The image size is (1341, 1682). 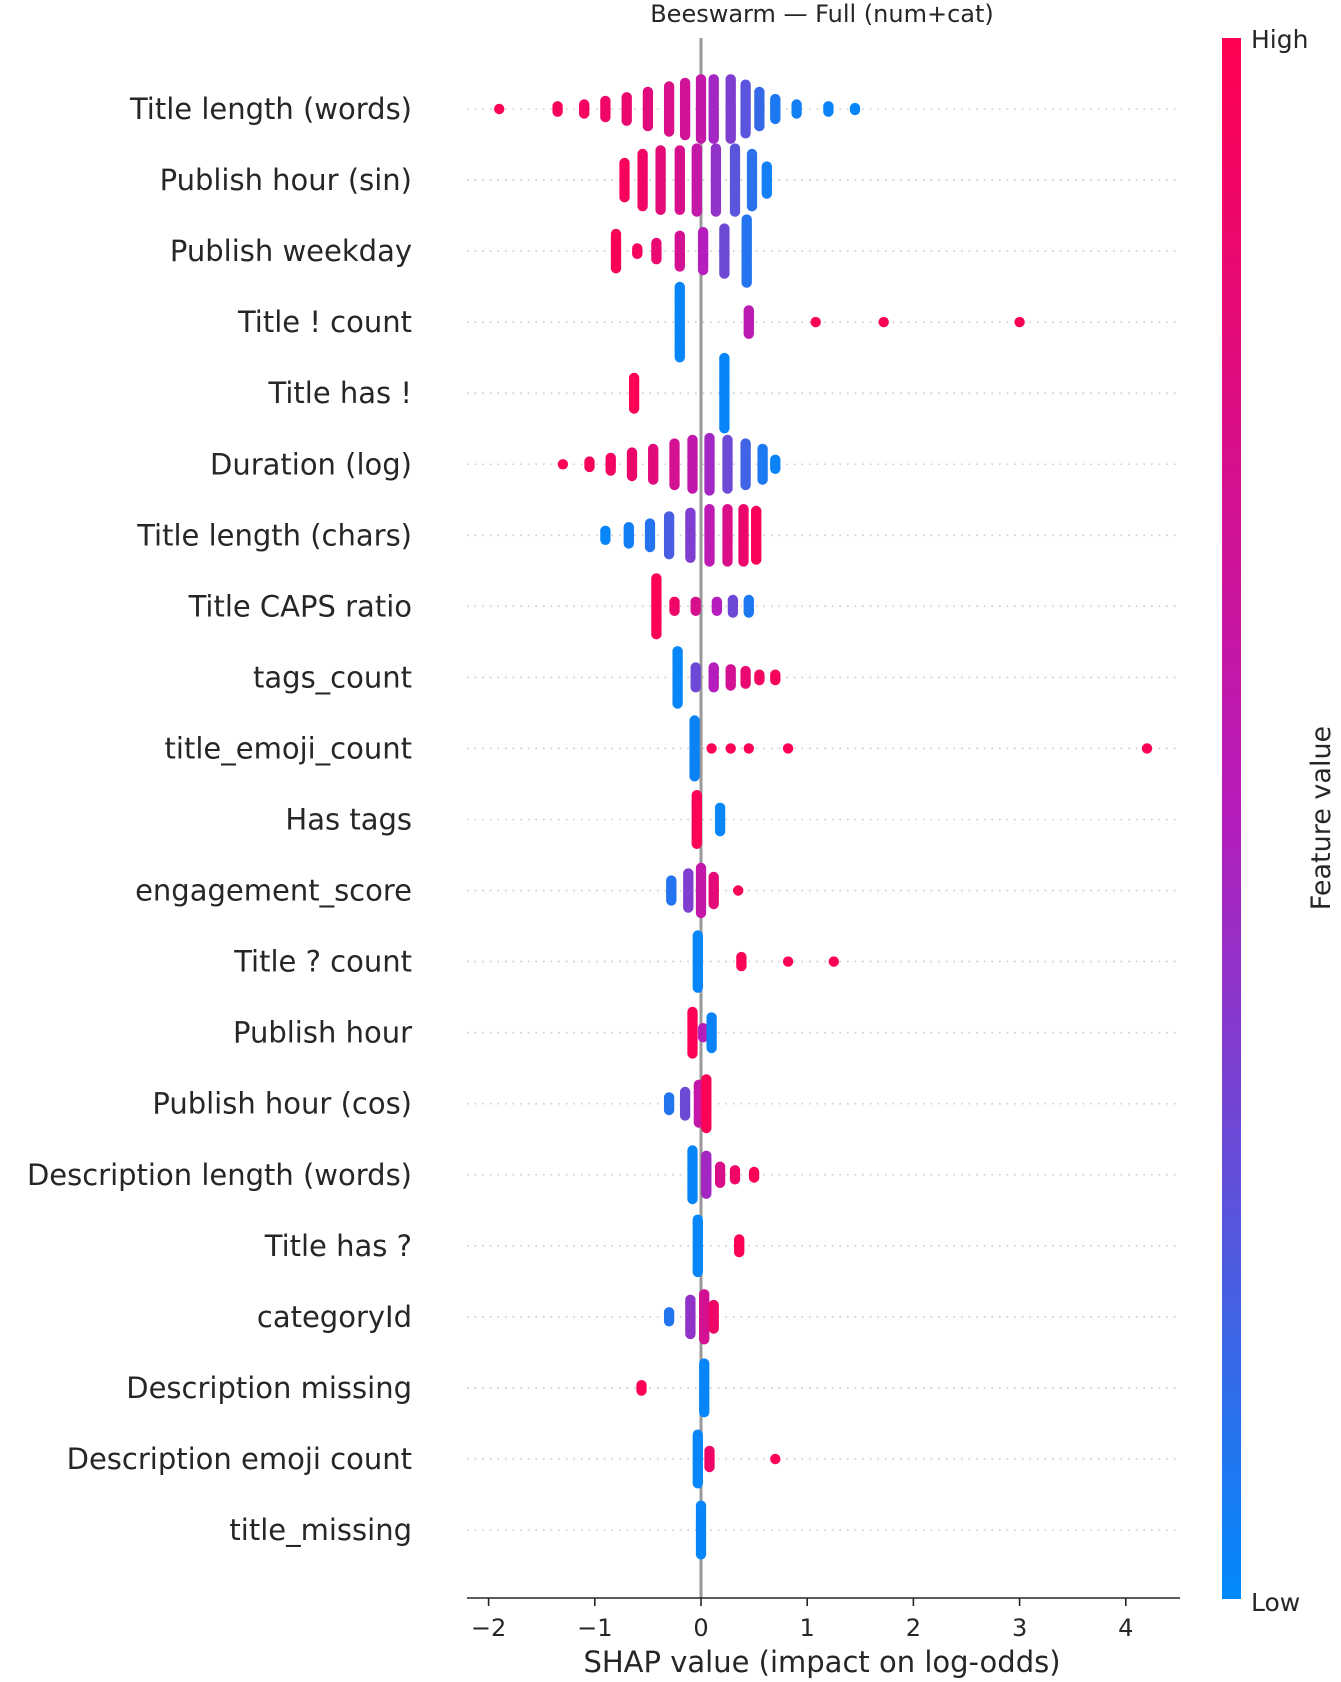 What do you see at coordinates (332, 677) in the screenshot?
I see `feature-label: tags_count` at bounding box center [332, 677].